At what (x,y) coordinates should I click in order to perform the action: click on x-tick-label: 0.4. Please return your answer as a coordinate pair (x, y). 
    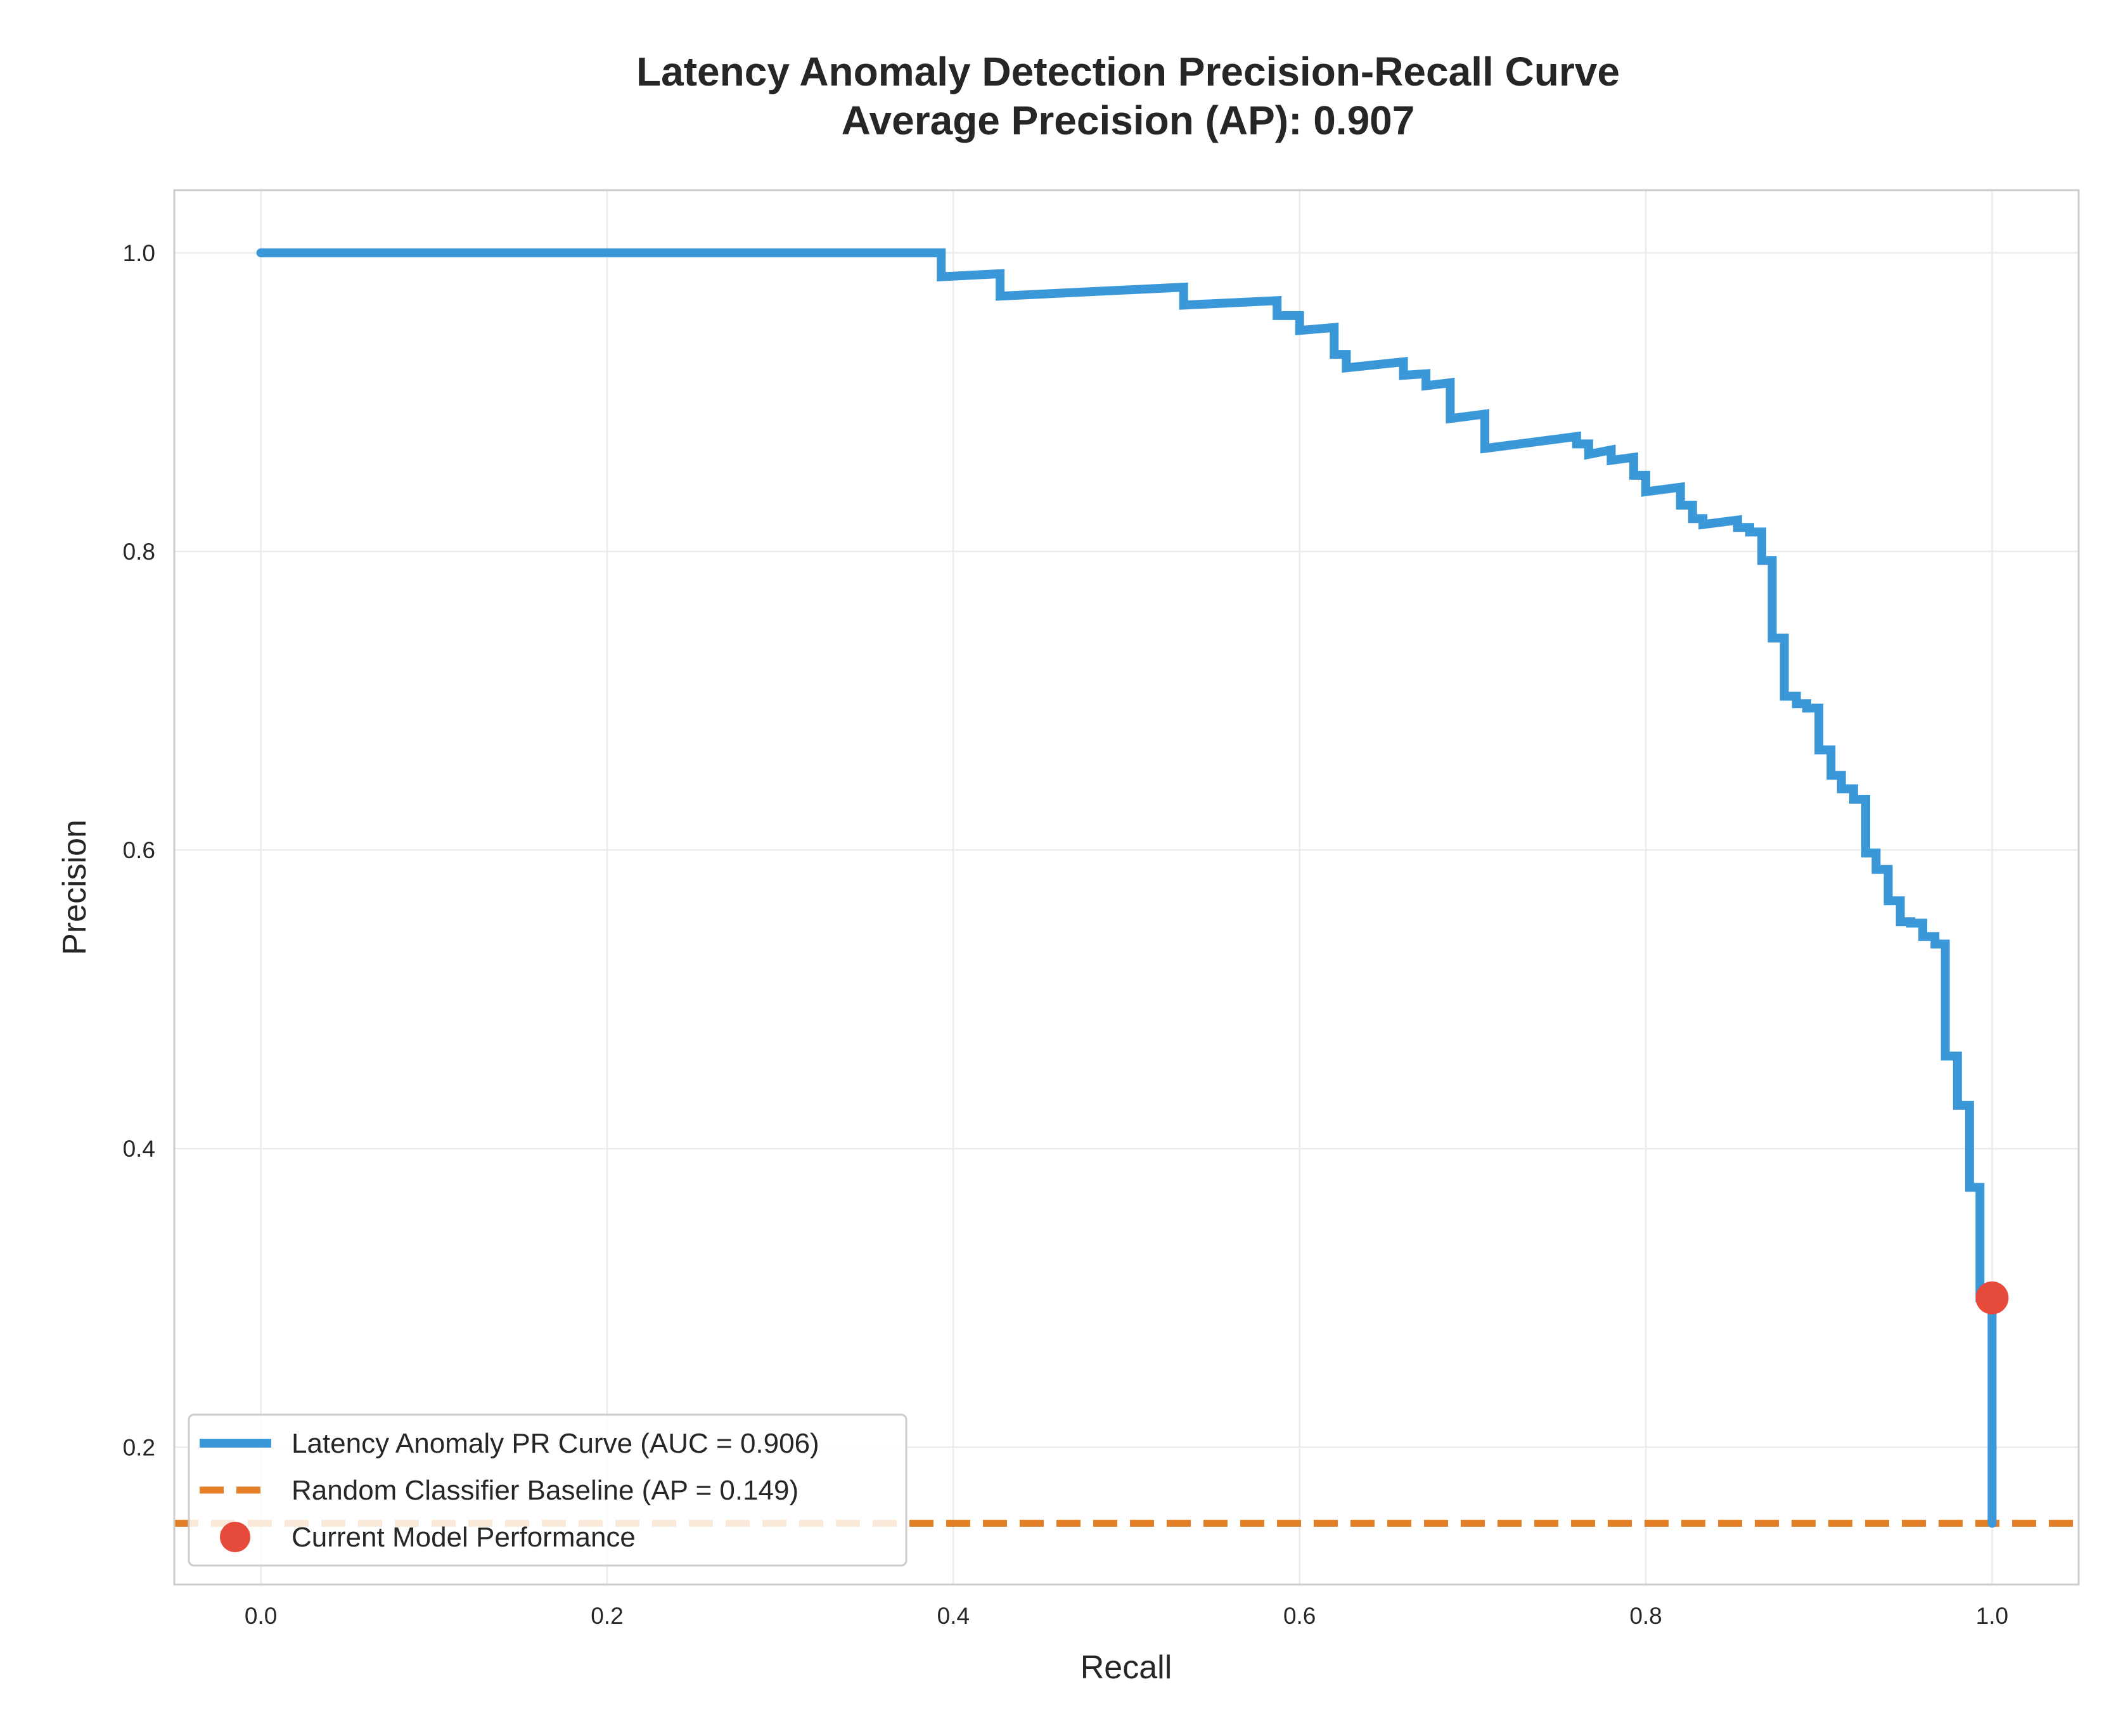
    Looking at the image, I should click on (953, 1616).